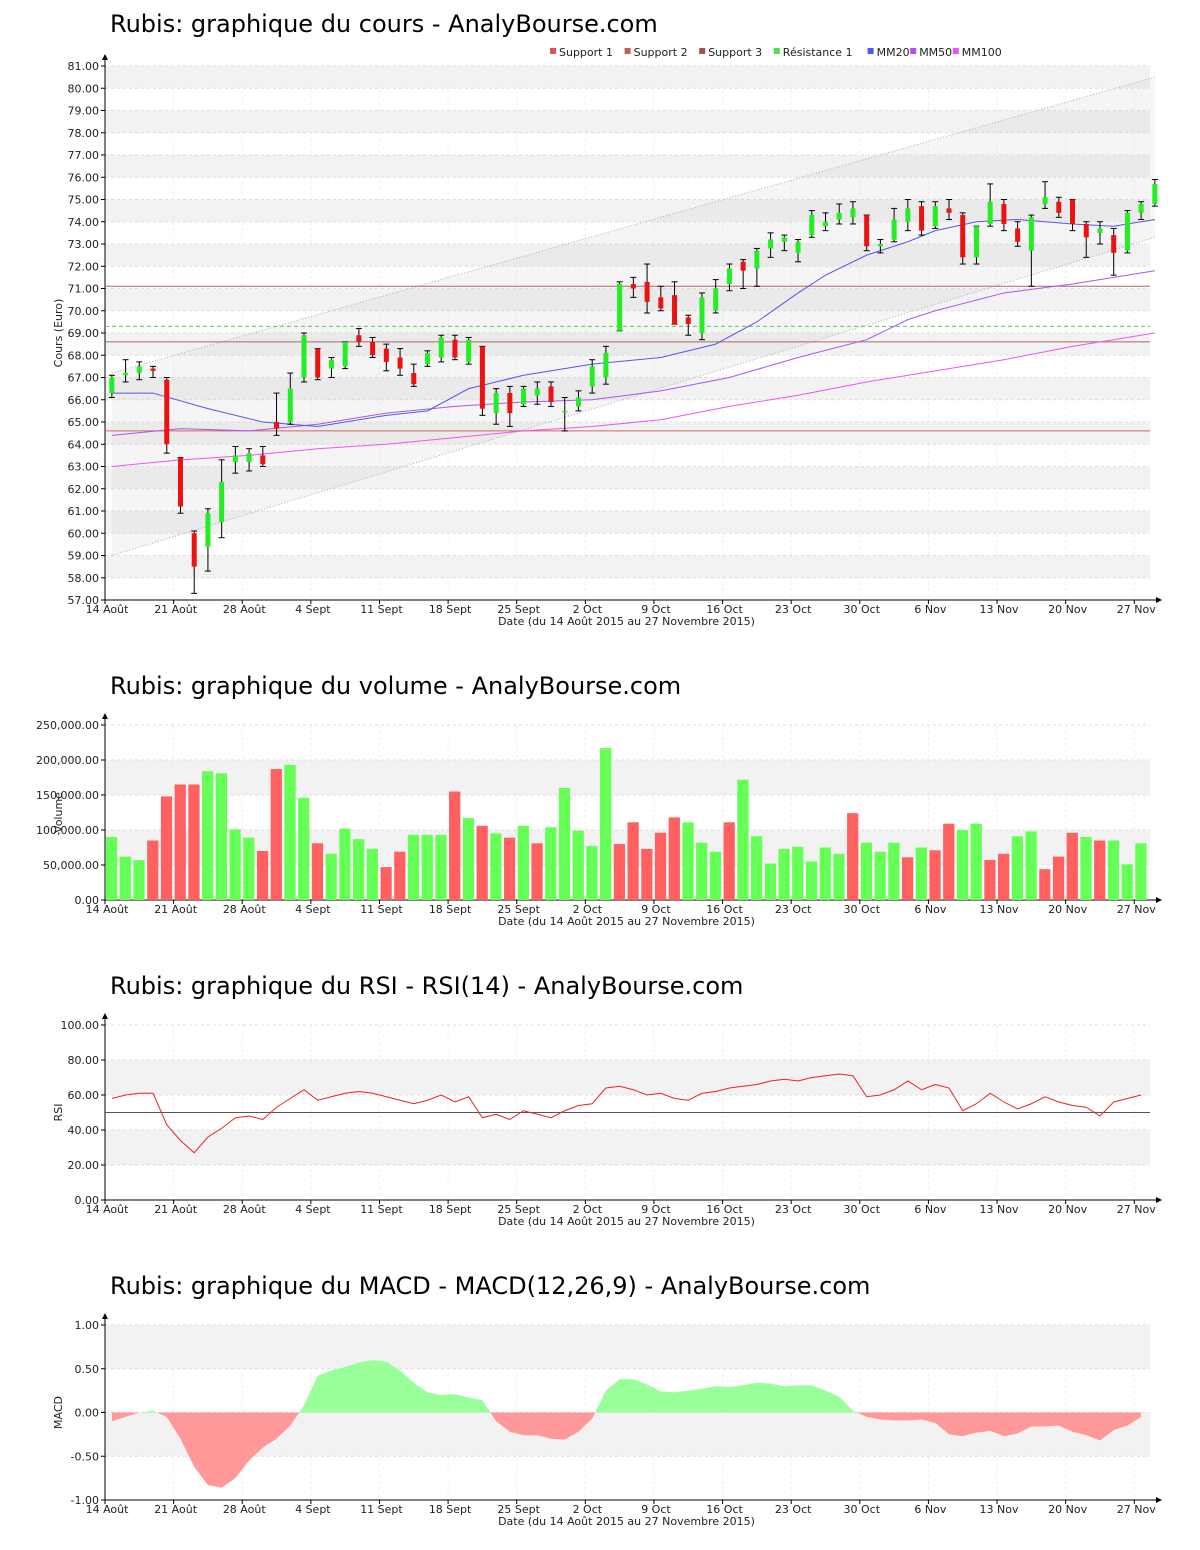 This screenshot has height=1550, width=1200. I want to click on macd-area-positive, so click(148, 1411).